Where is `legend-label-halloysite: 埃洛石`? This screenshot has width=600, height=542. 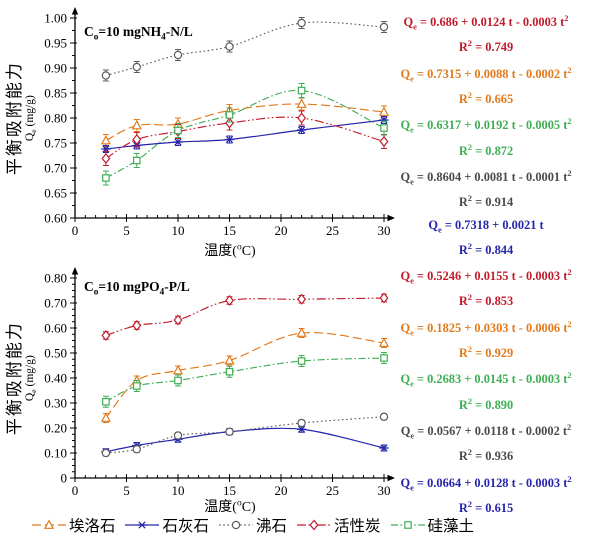 legend-label-halloysite: 埃洛石 is located at coordinates (92, 526).